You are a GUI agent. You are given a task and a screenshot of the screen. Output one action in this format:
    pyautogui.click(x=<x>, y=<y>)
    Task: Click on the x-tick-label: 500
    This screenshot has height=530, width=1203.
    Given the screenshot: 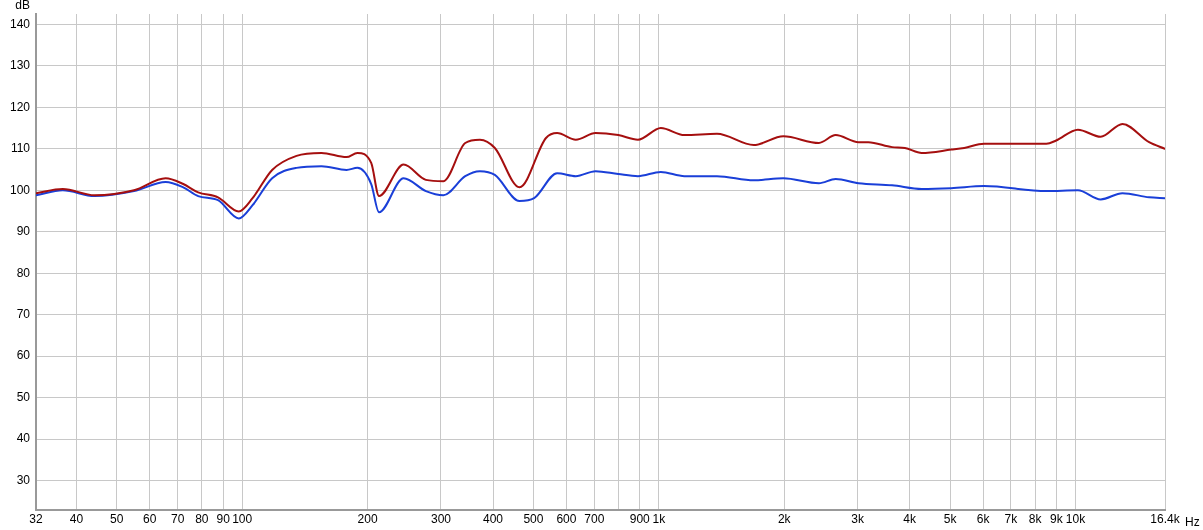 What is the action you would take?
    pyautogui.click(x=533, y=519)
    